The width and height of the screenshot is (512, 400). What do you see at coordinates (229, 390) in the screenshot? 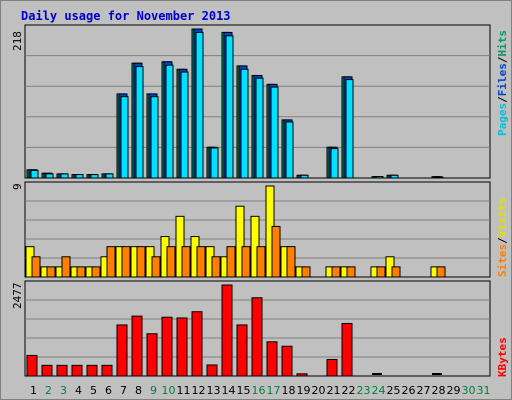
I see `x-tick-label: 14` at bounding box center [229, 390].